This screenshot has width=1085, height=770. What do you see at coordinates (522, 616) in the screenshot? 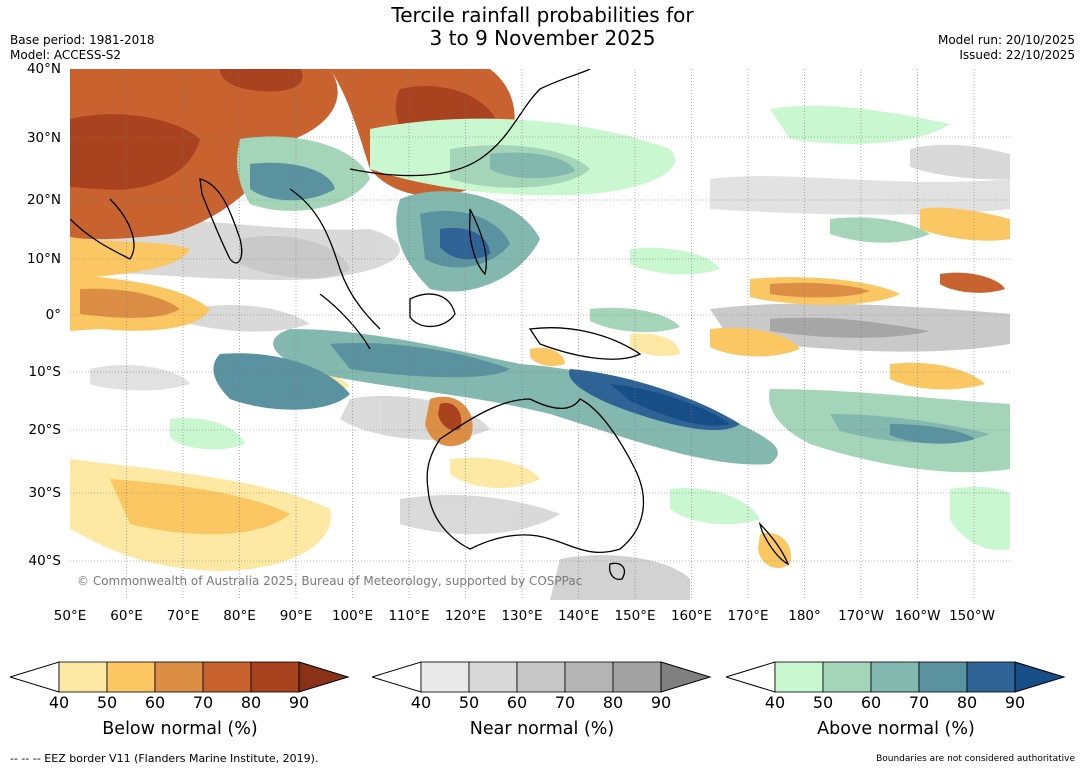
I see `lon-label: 130°E` at bounding box center [522, 616].